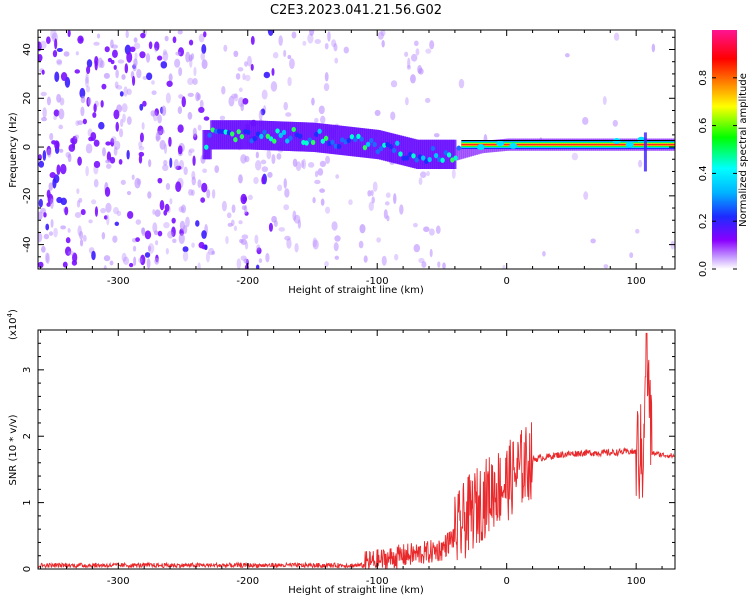  What do you see at coordinates (12, 324) in the screenshot?
I see `snr-scale-note: (x104)` at bounding box center [12, 324].